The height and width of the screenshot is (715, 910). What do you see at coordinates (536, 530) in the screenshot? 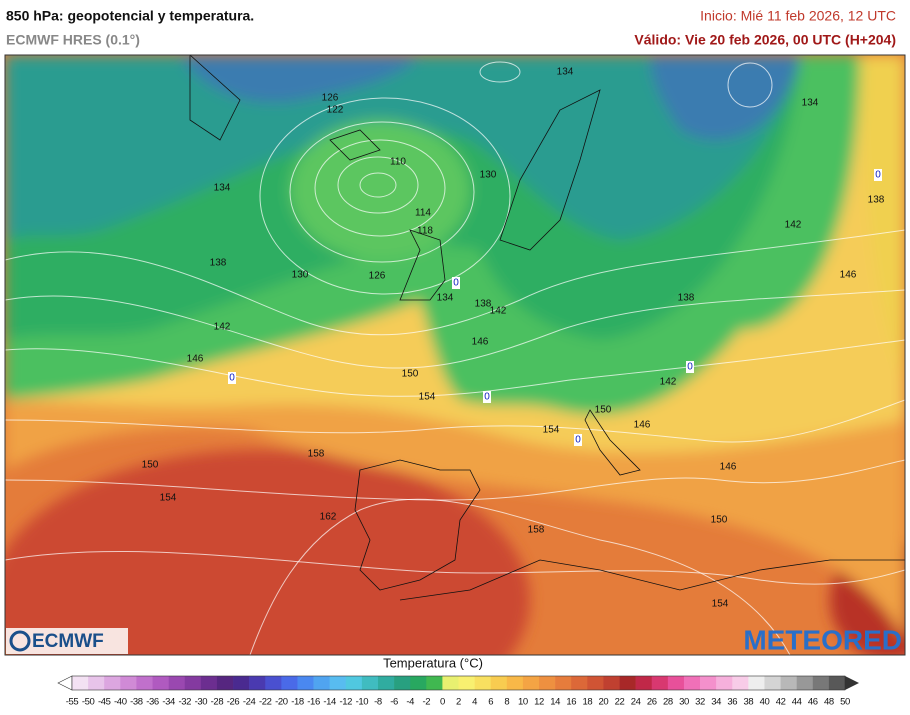
I see `geopotential-label: 158` at bounding box center [536, 530].